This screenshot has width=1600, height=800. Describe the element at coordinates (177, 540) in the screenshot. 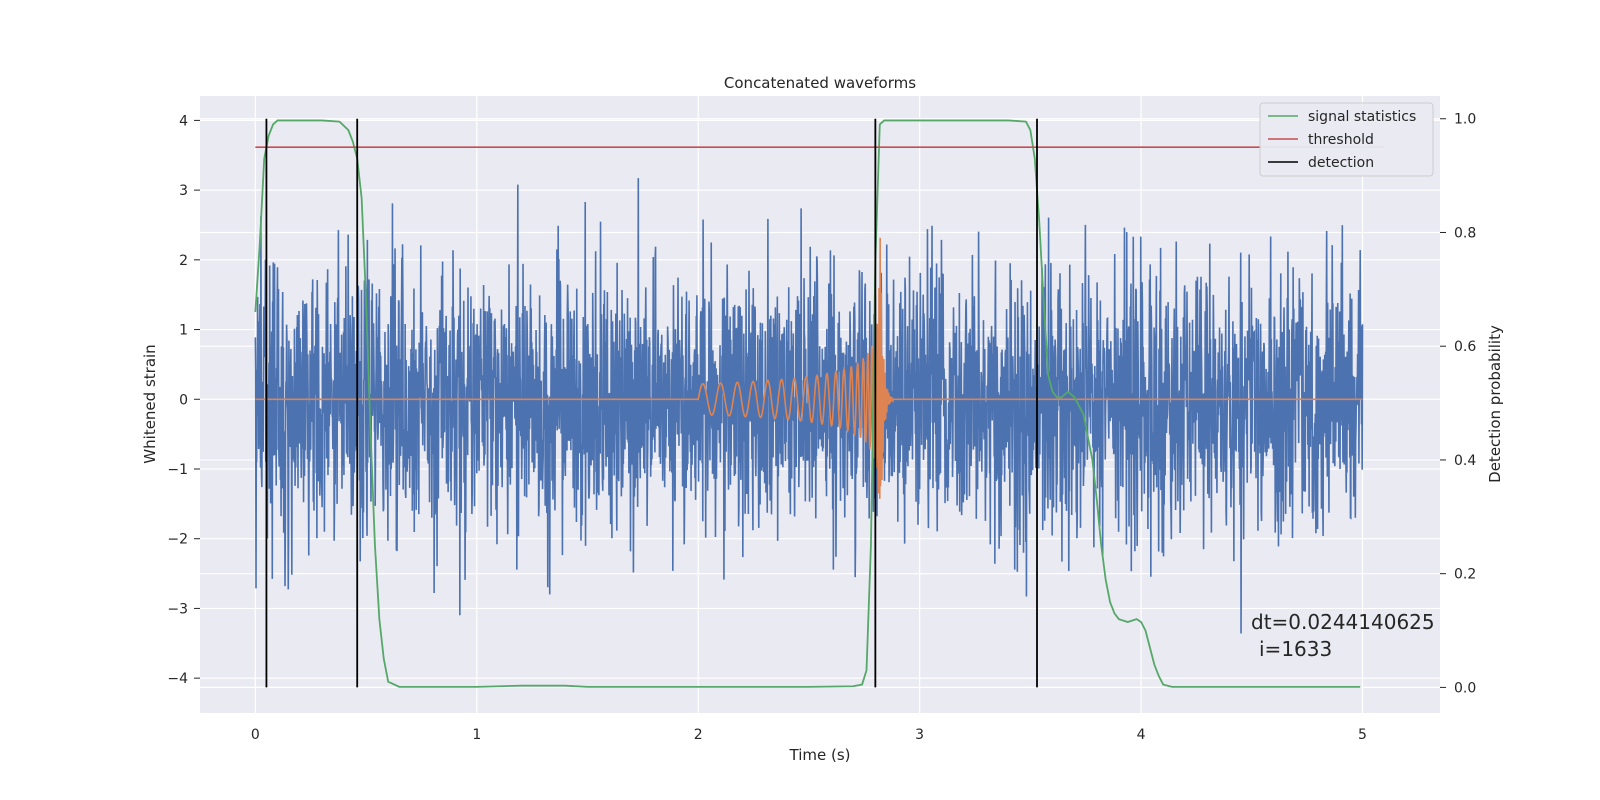

I see `y-tick-label-2: −2` at that location.